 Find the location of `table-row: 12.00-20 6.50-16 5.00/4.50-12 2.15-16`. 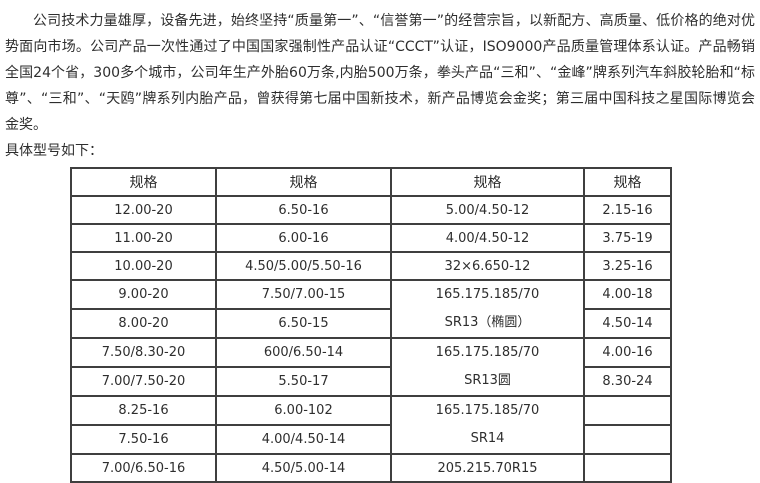

table-row: 12.00-20 6.50-16 5.00/4.50-12 2.15-16 is located at coordinates (371, 210).